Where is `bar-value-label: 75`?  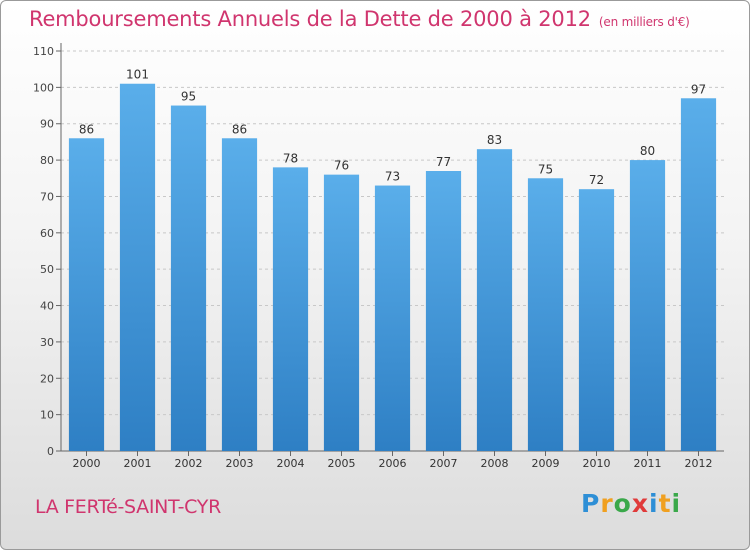
bar-value-label: 75 is located at coordinates (545, 169).